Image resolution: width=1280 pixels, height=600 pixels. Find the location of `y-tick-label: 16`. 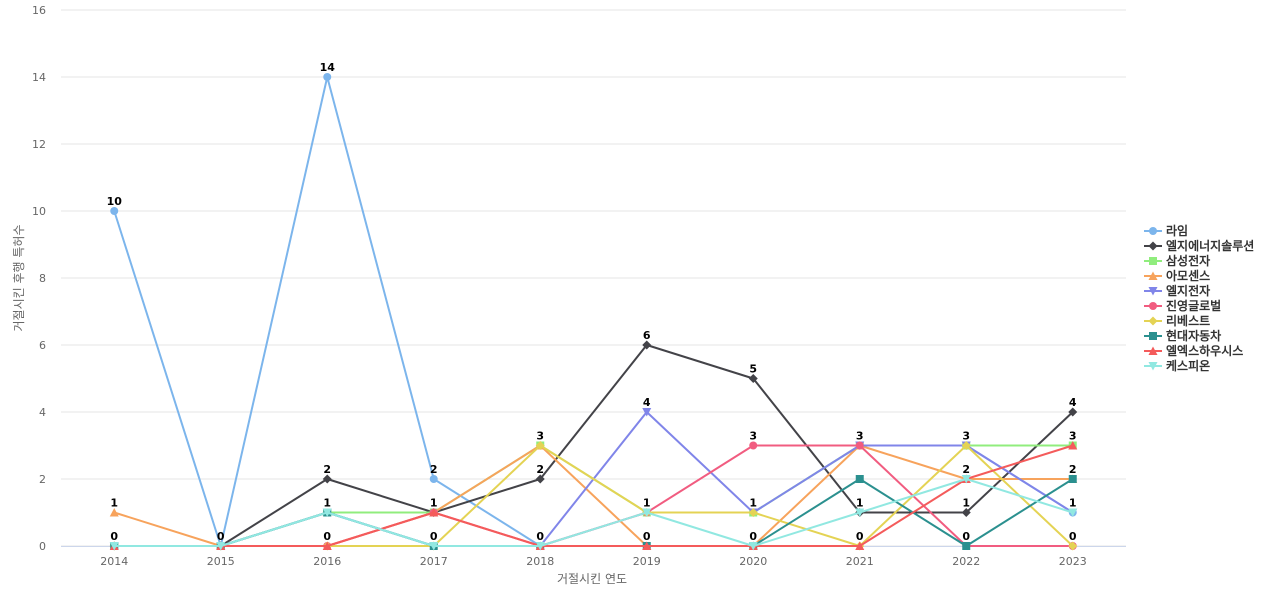

y-tick-label: 16 is located at coordinates (39, 10).